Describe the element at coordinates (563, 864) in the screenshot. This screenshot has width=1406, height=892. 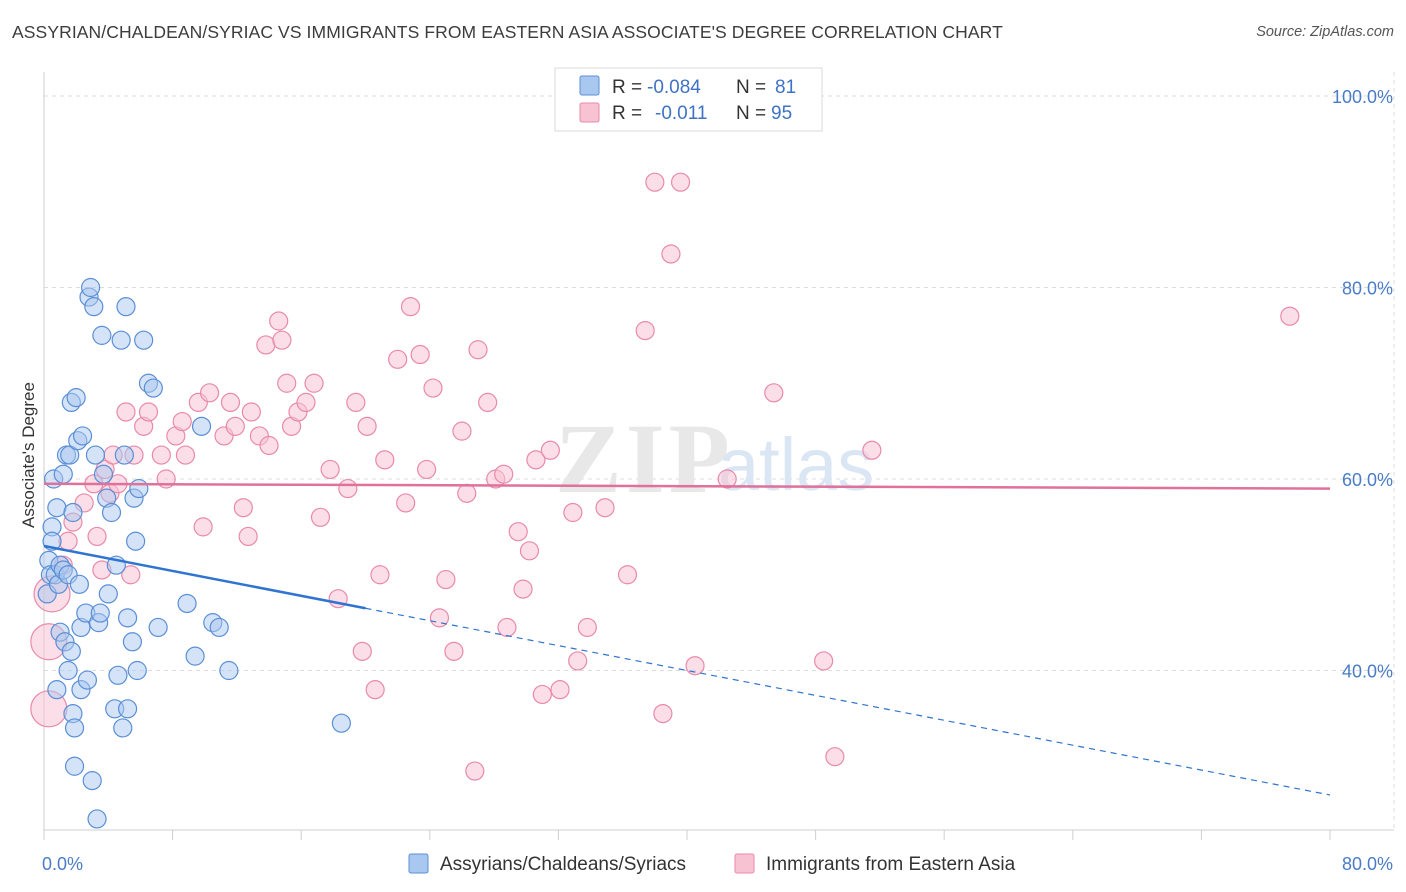
I see `bottom-legend-label-1: Assyrians/Chaldeans/Syriacs` at that location.